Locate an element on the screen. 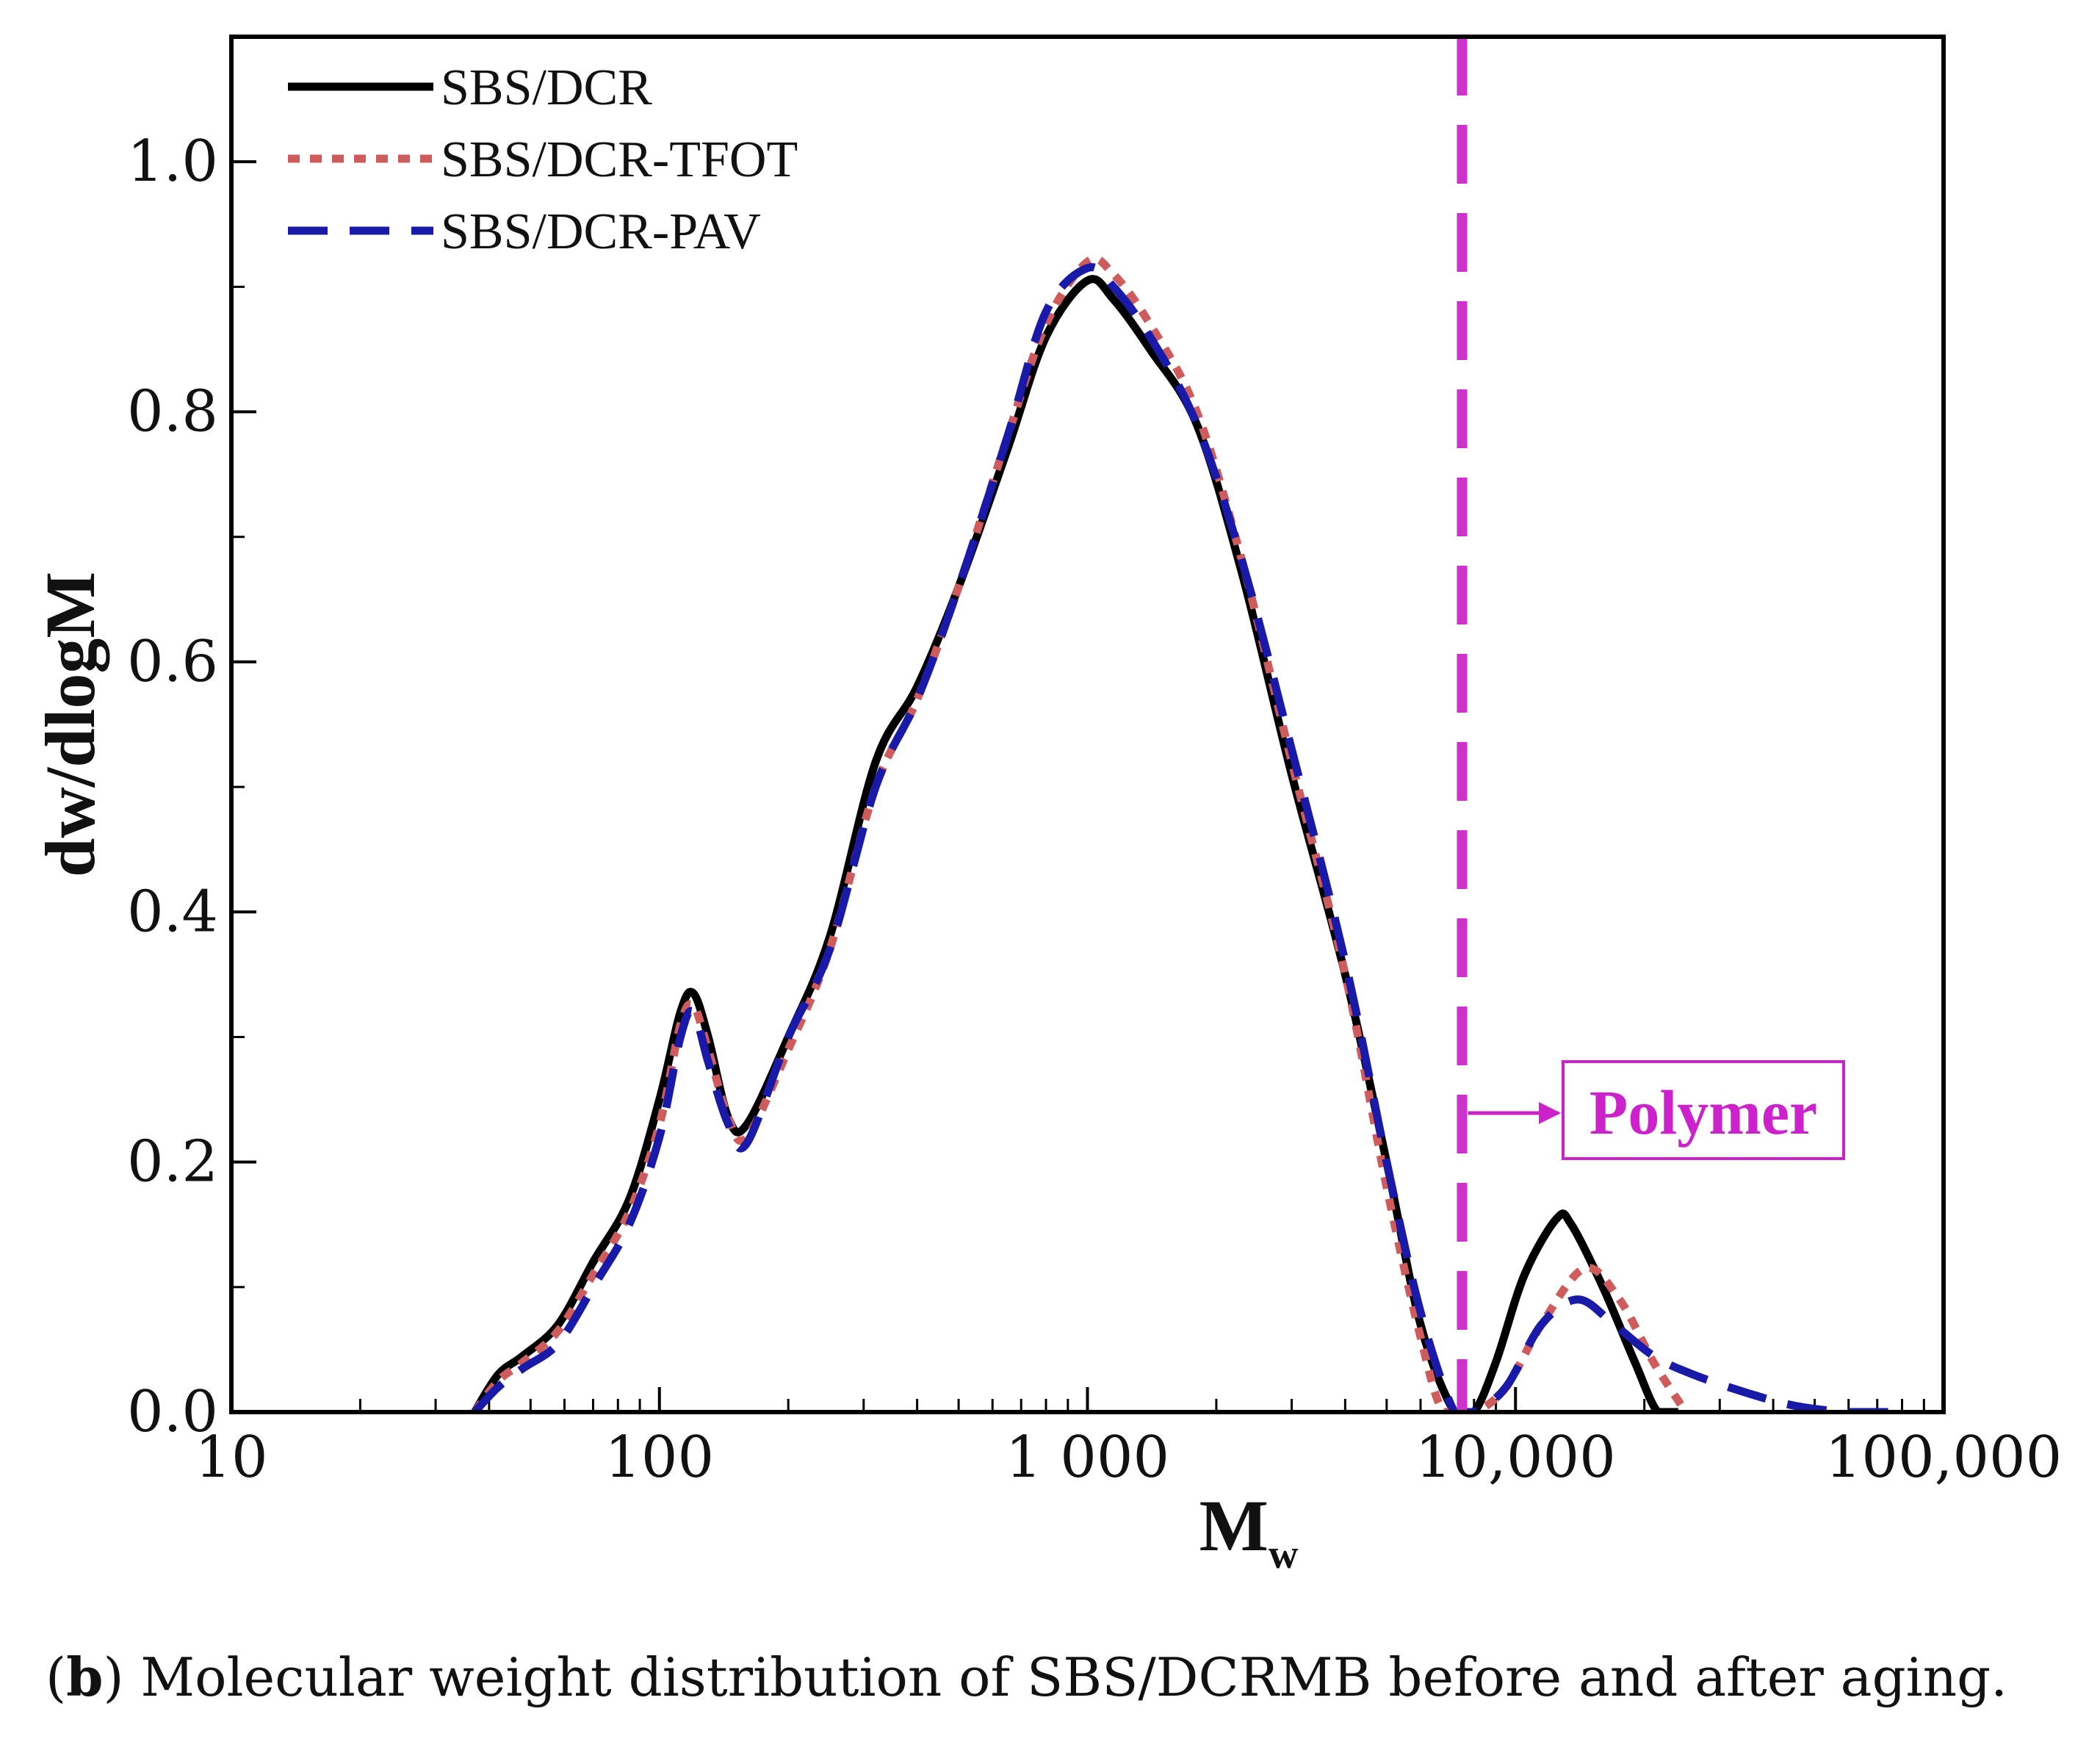 The height and width of the screenshot is (1764, 2100). x-tick-label: 10 is located at coordinates (231, 1458).